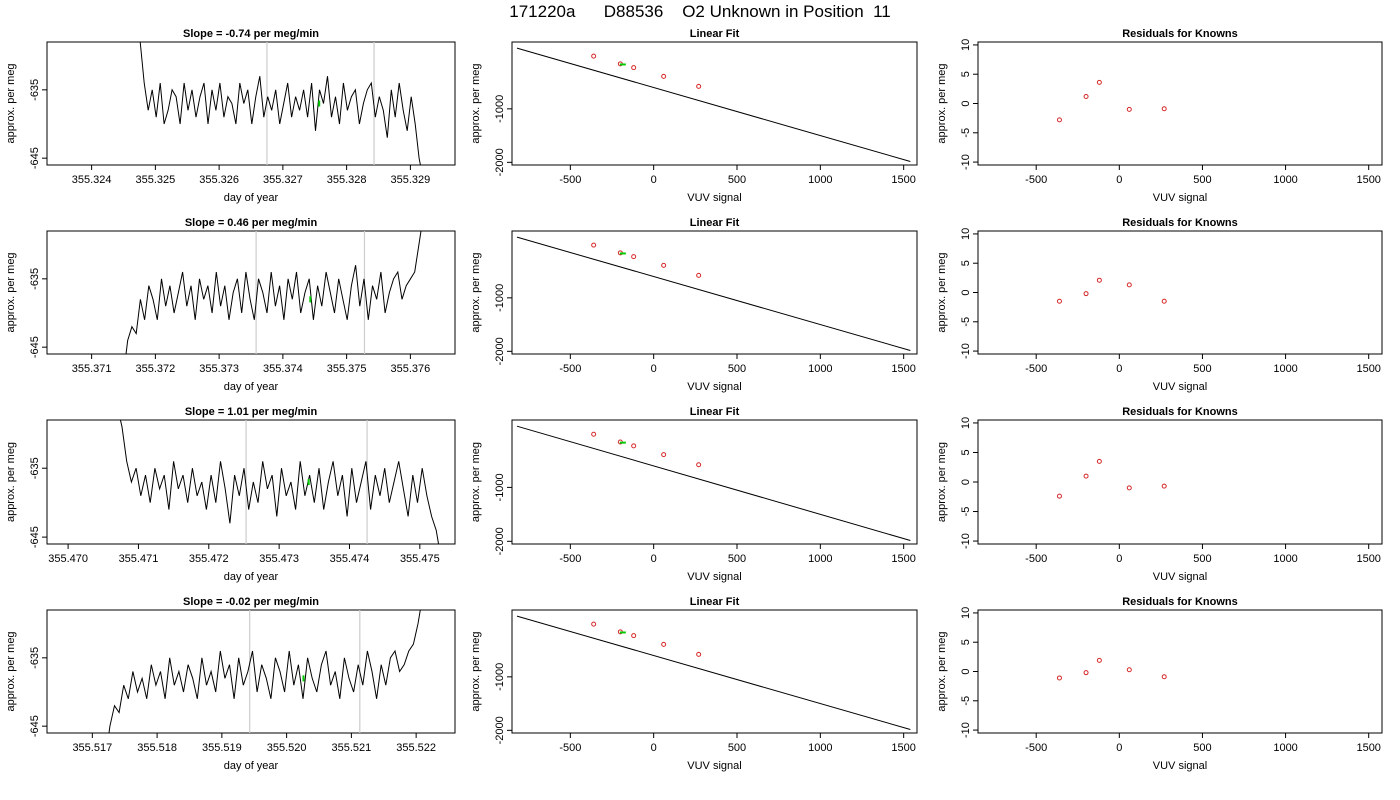  I want to click on y-tick-label: 5, so click(966, 74).